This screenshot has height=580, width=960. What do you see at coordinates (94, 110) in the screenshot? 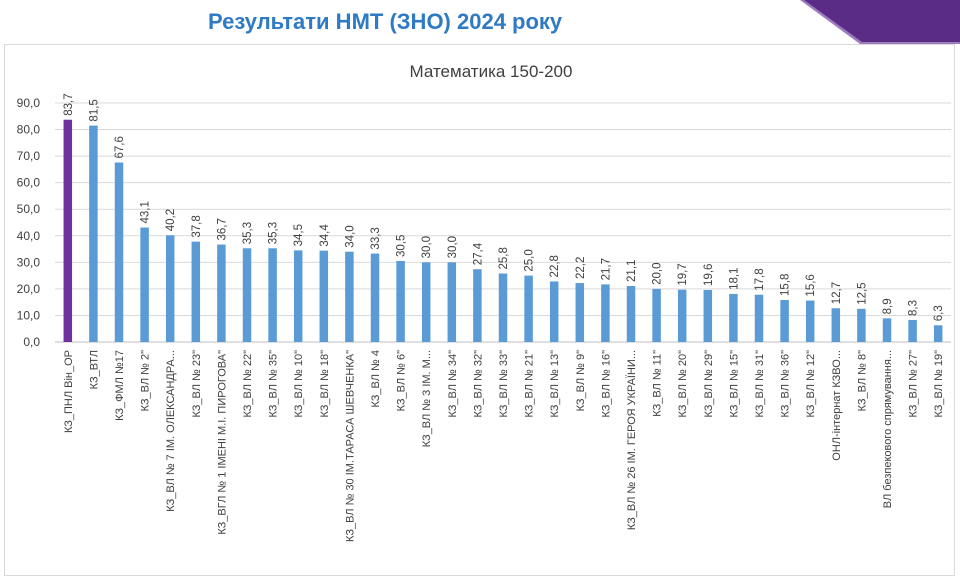
I see `data-label: 81,5` at bounding box center [94, 110].